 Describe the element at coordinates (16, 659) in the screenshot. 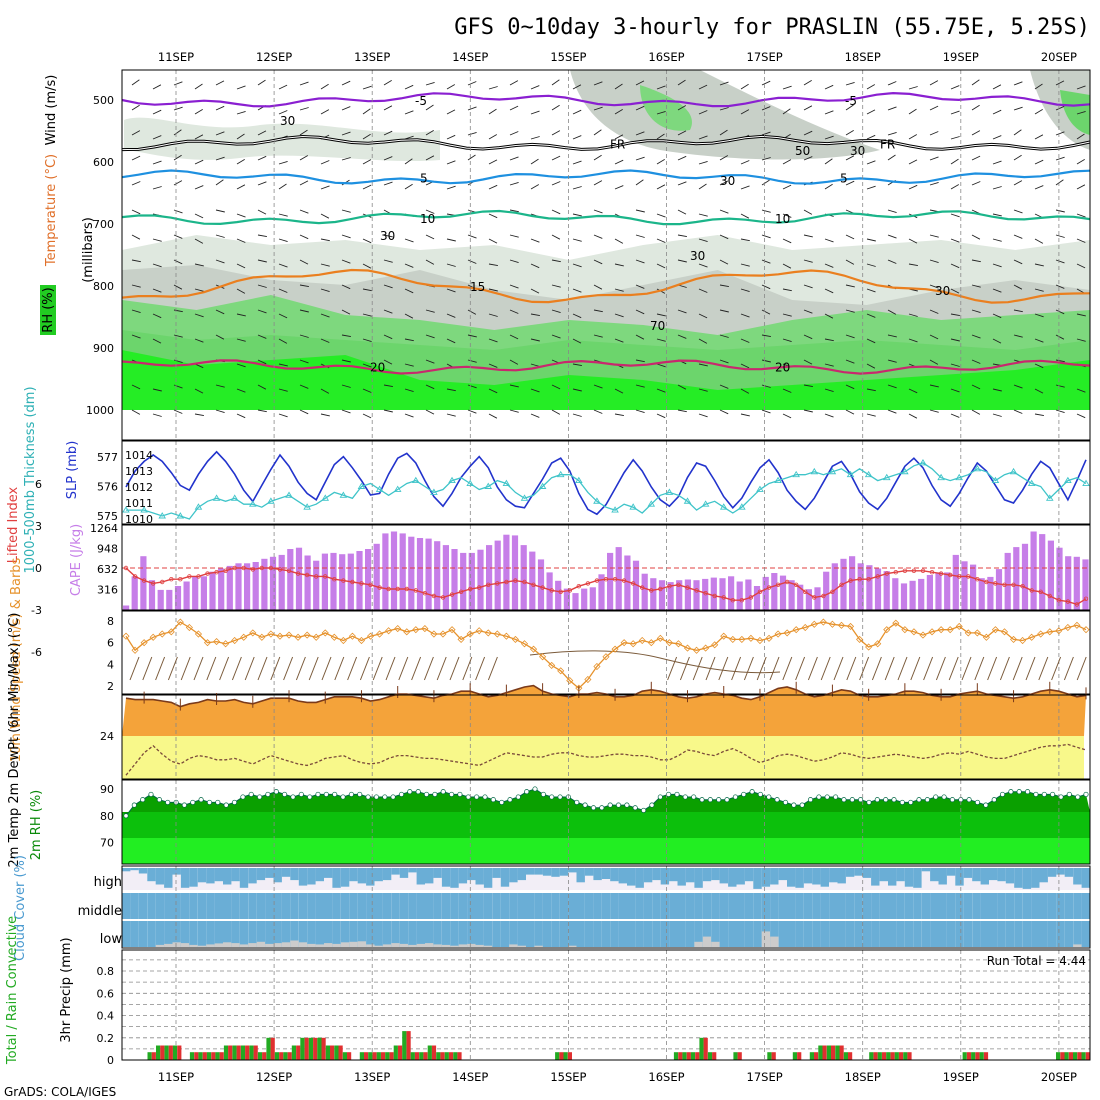

I see `wind-axis-label: 10m Wind Speed (m/s) & Barbs` at that location.